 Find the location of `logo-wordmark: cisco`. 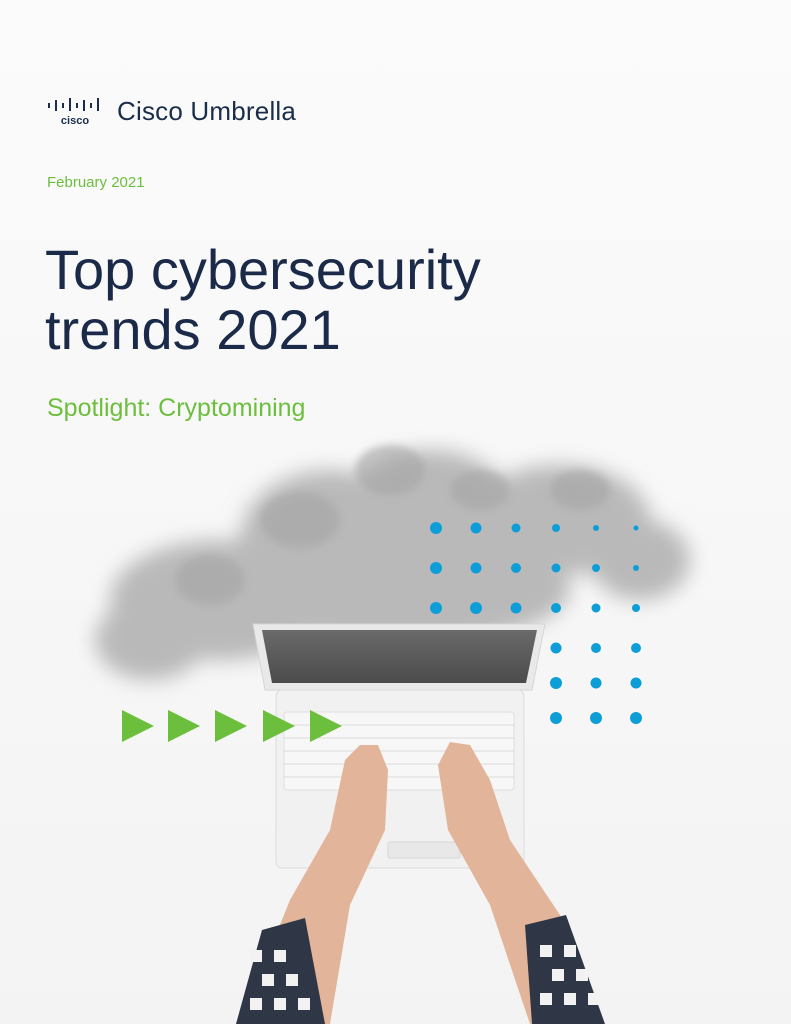

logo-wordmark: cisco is located at coordinates (75, 120).